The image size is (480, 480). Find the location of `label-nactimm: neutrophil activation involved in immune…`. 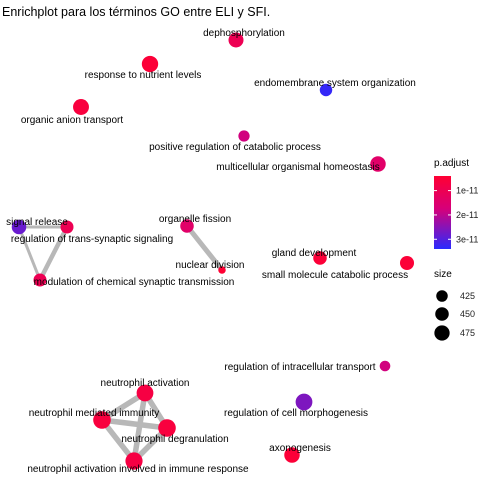

label-nactimm: neutrophil activation involved in immune… is located at coordinates (138, 469).